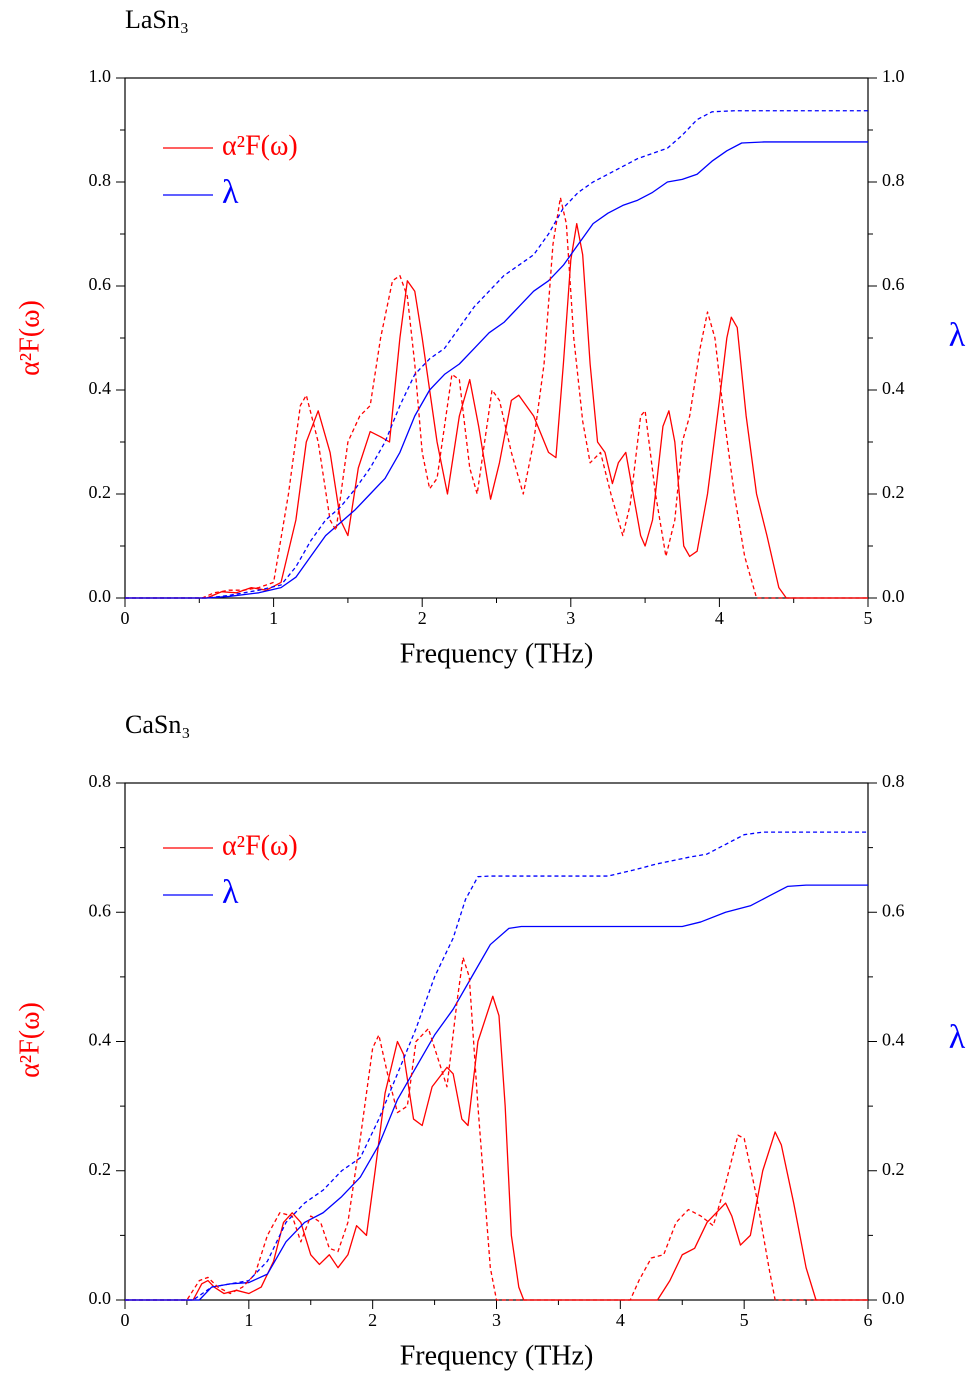 The width and height of the screenshot is (973, 1378). Describe the element at coordinates (100, 76) in the screenshot. I see `y-tick-label: 1.0` at that location.